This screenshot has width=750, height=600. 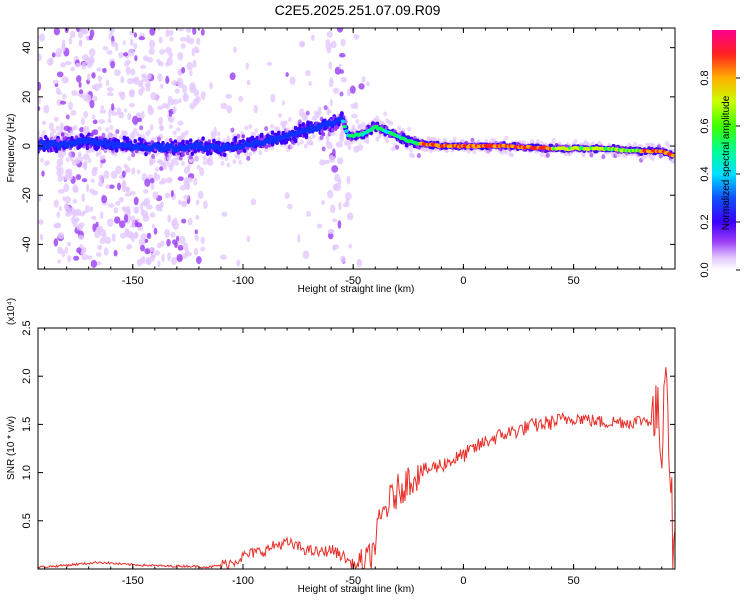 What do you see at coordinates (353, 281) in the screenshot?
I see `spectrogram-x-tick-label: -50` at bounding box center [353, 281].